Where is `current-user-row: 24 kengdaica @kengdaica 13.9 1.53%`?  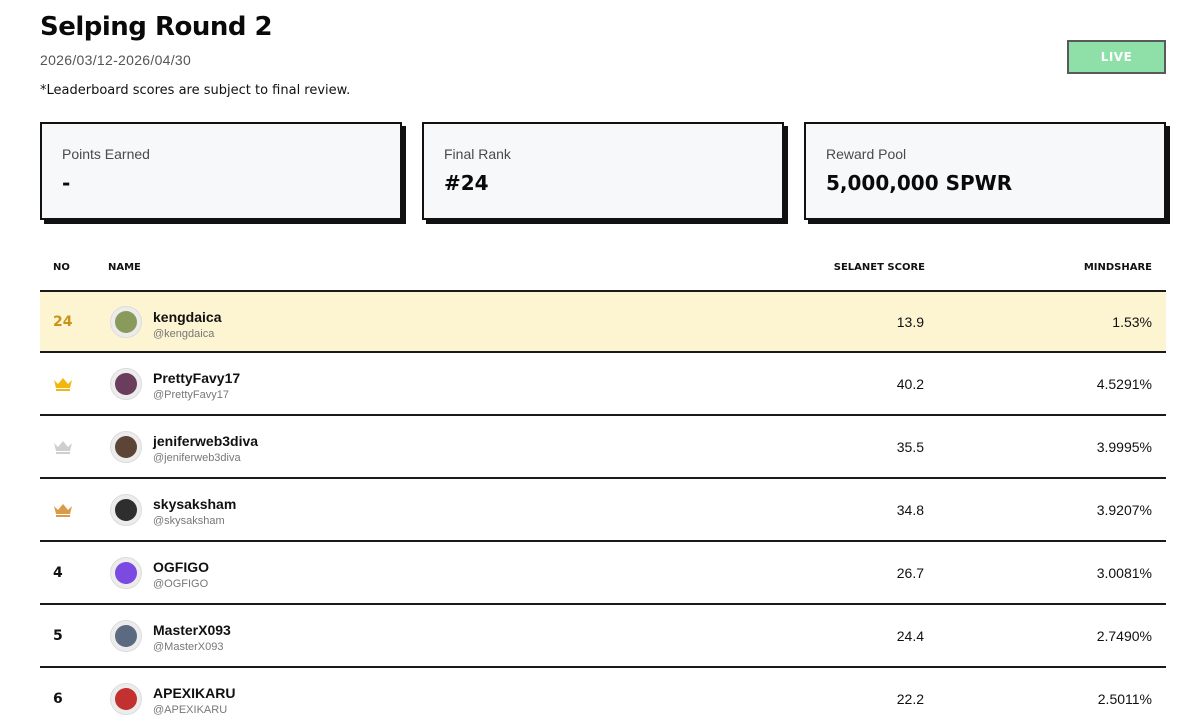 current-user-row: 24 kengdaica @kengdaica 13.9 1.53% is located at coordinates (603, 321).